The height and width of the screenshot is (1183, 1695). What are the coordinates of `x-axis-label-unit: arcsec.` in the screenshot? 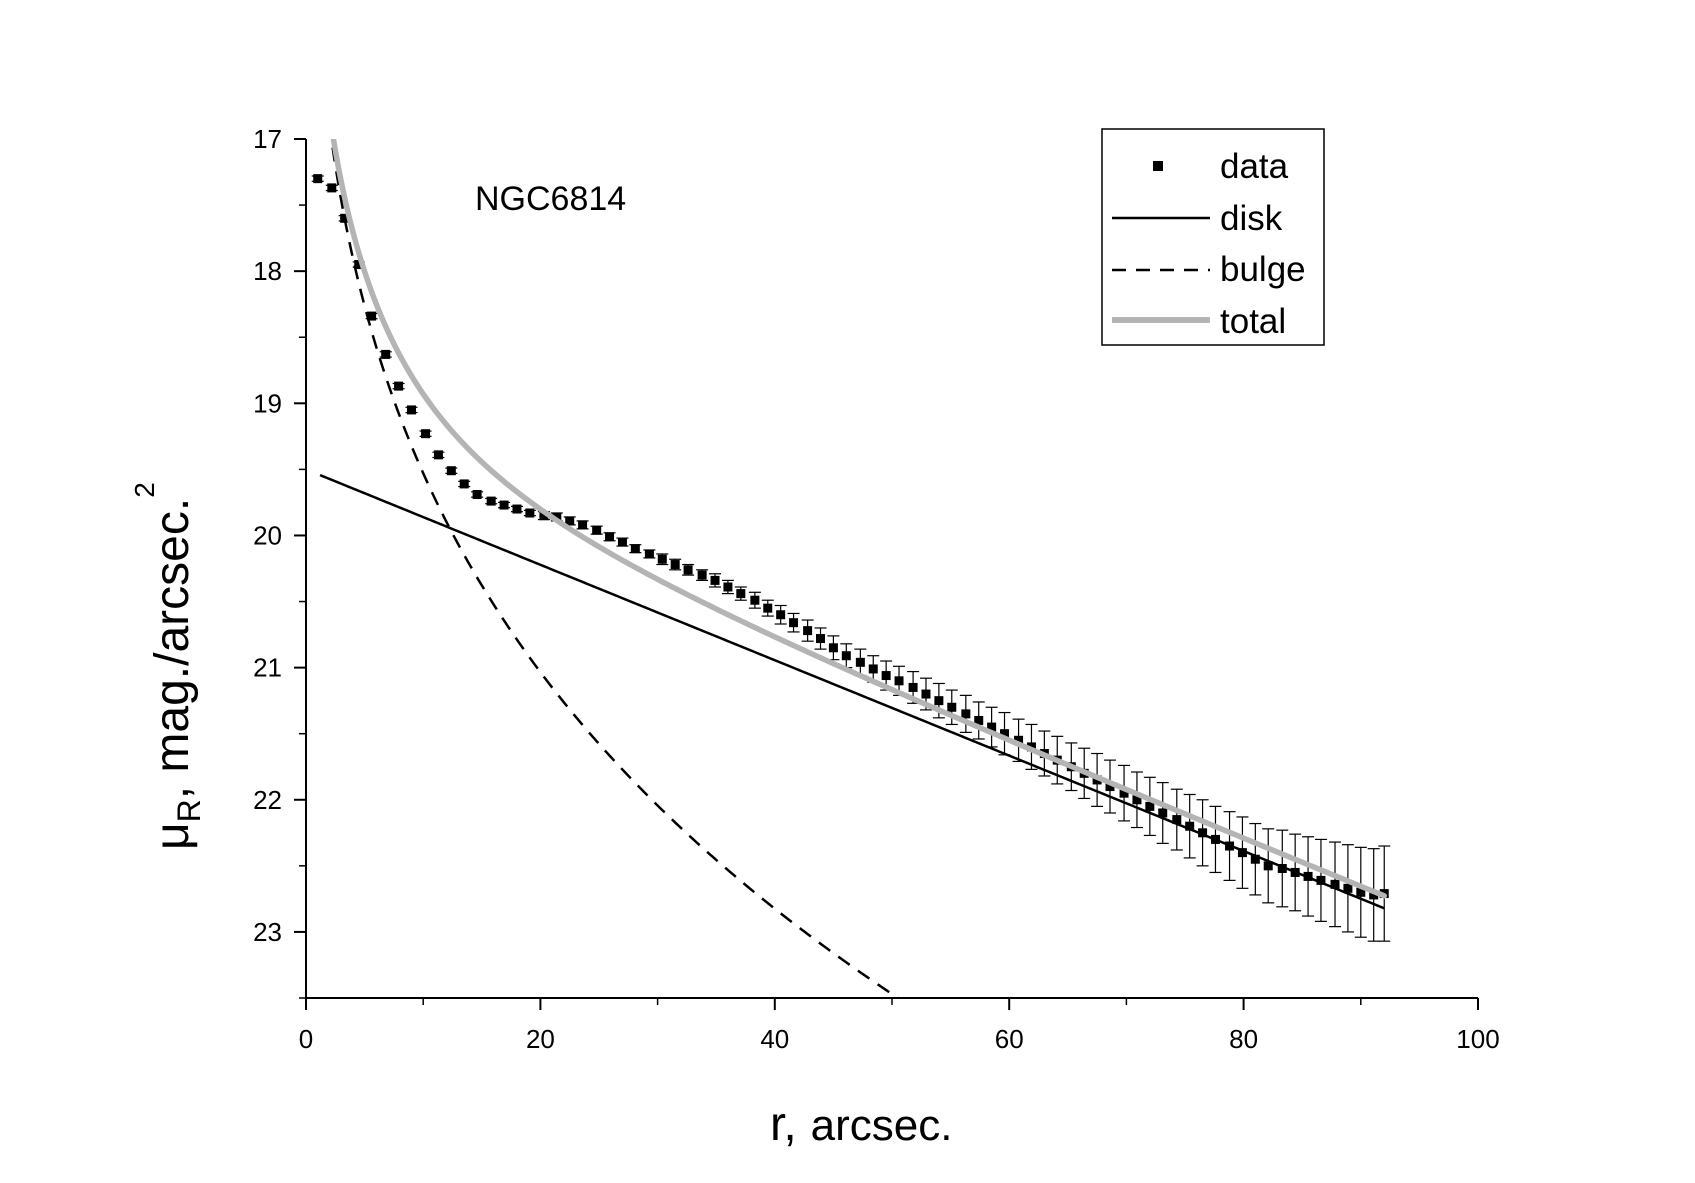 It's located at (882, 1125).